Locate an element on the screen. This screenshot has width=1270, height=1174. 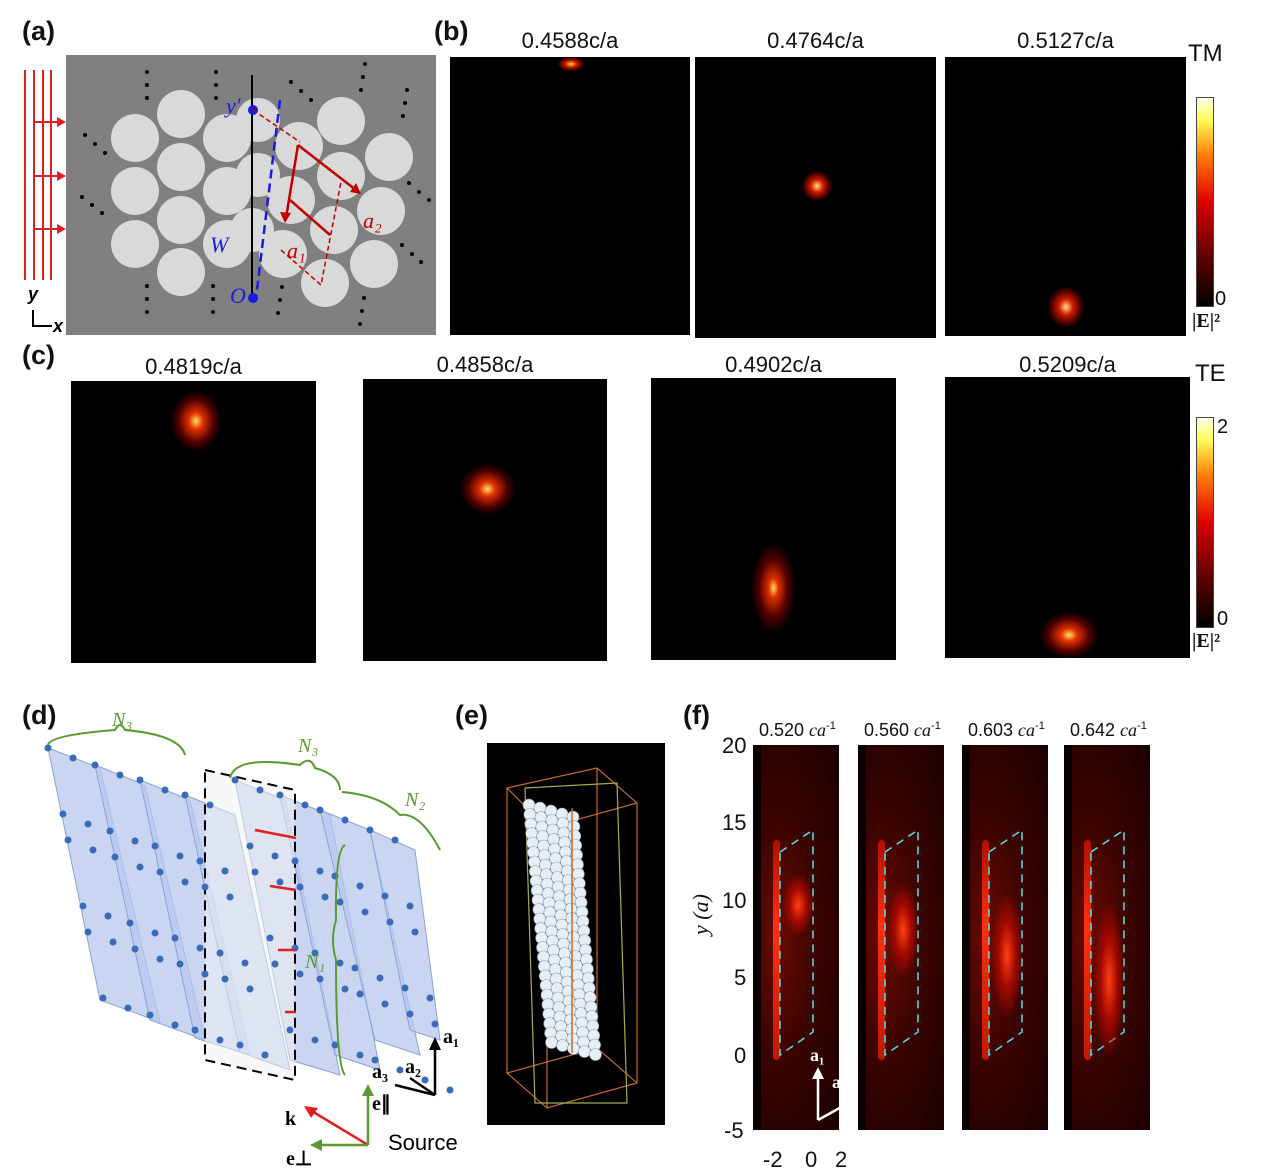
axis-x-label: x is located at coordinates (58, 326).